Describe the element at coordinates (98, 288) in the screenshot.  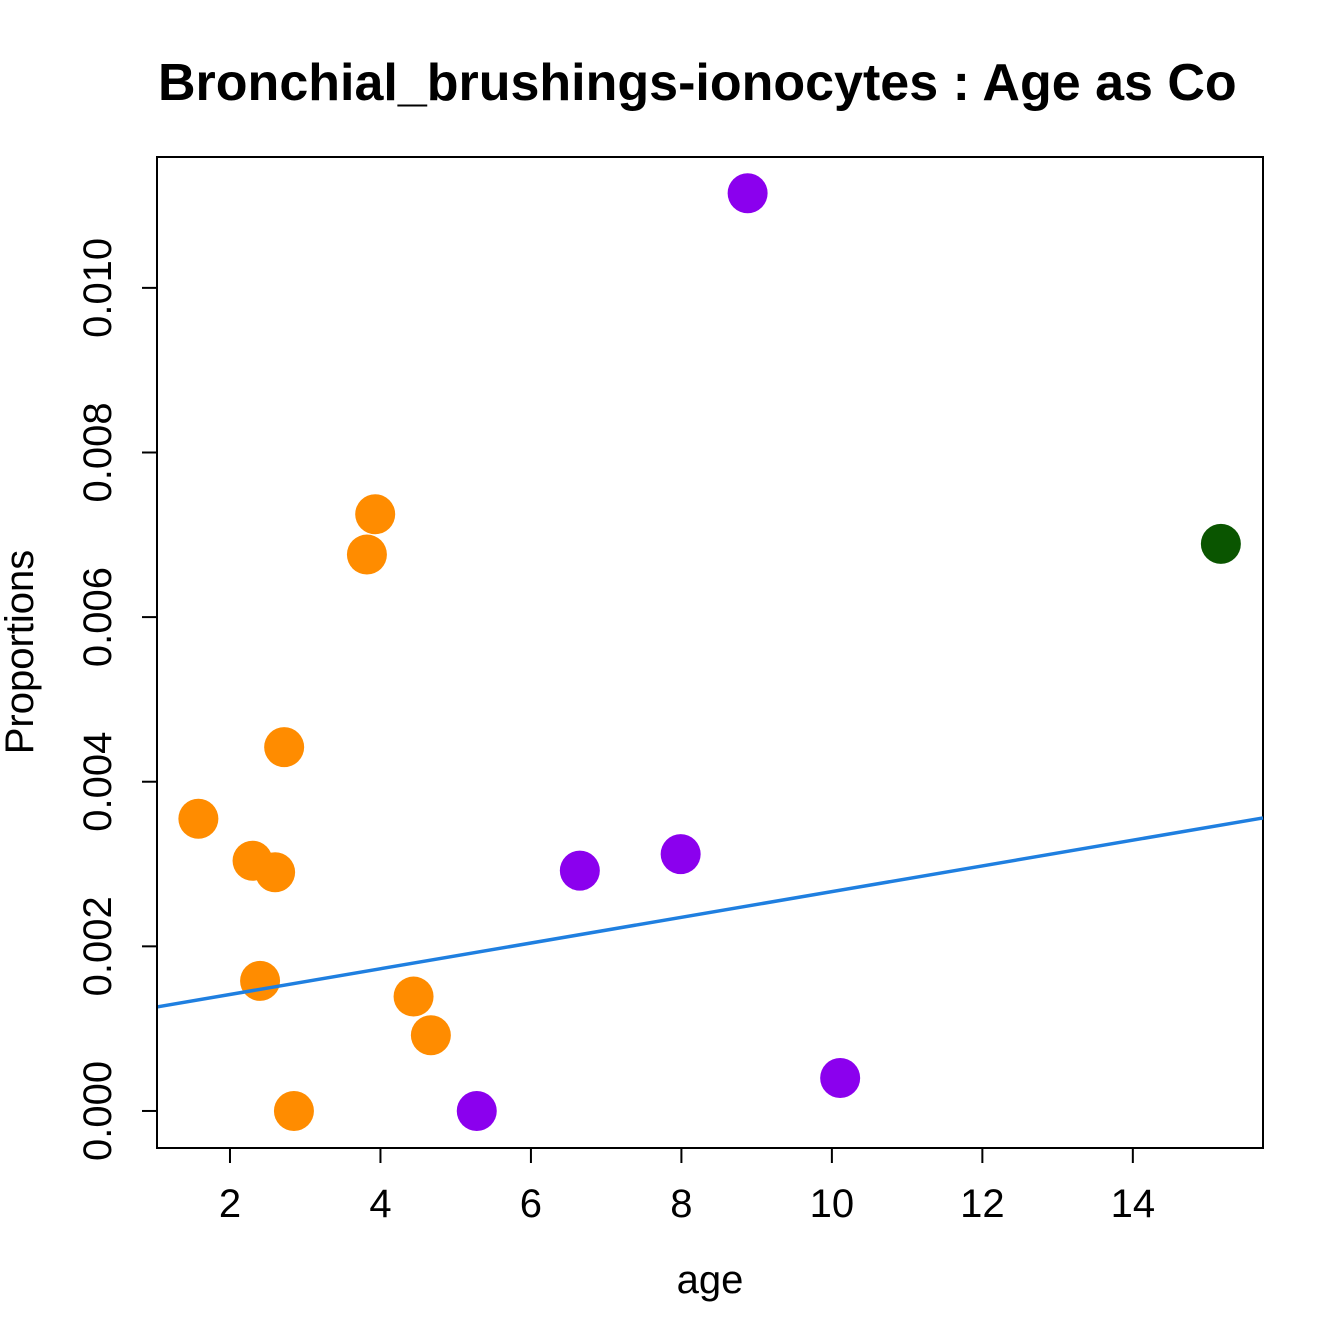
I see `y-tick-label: 0.010` at that location.